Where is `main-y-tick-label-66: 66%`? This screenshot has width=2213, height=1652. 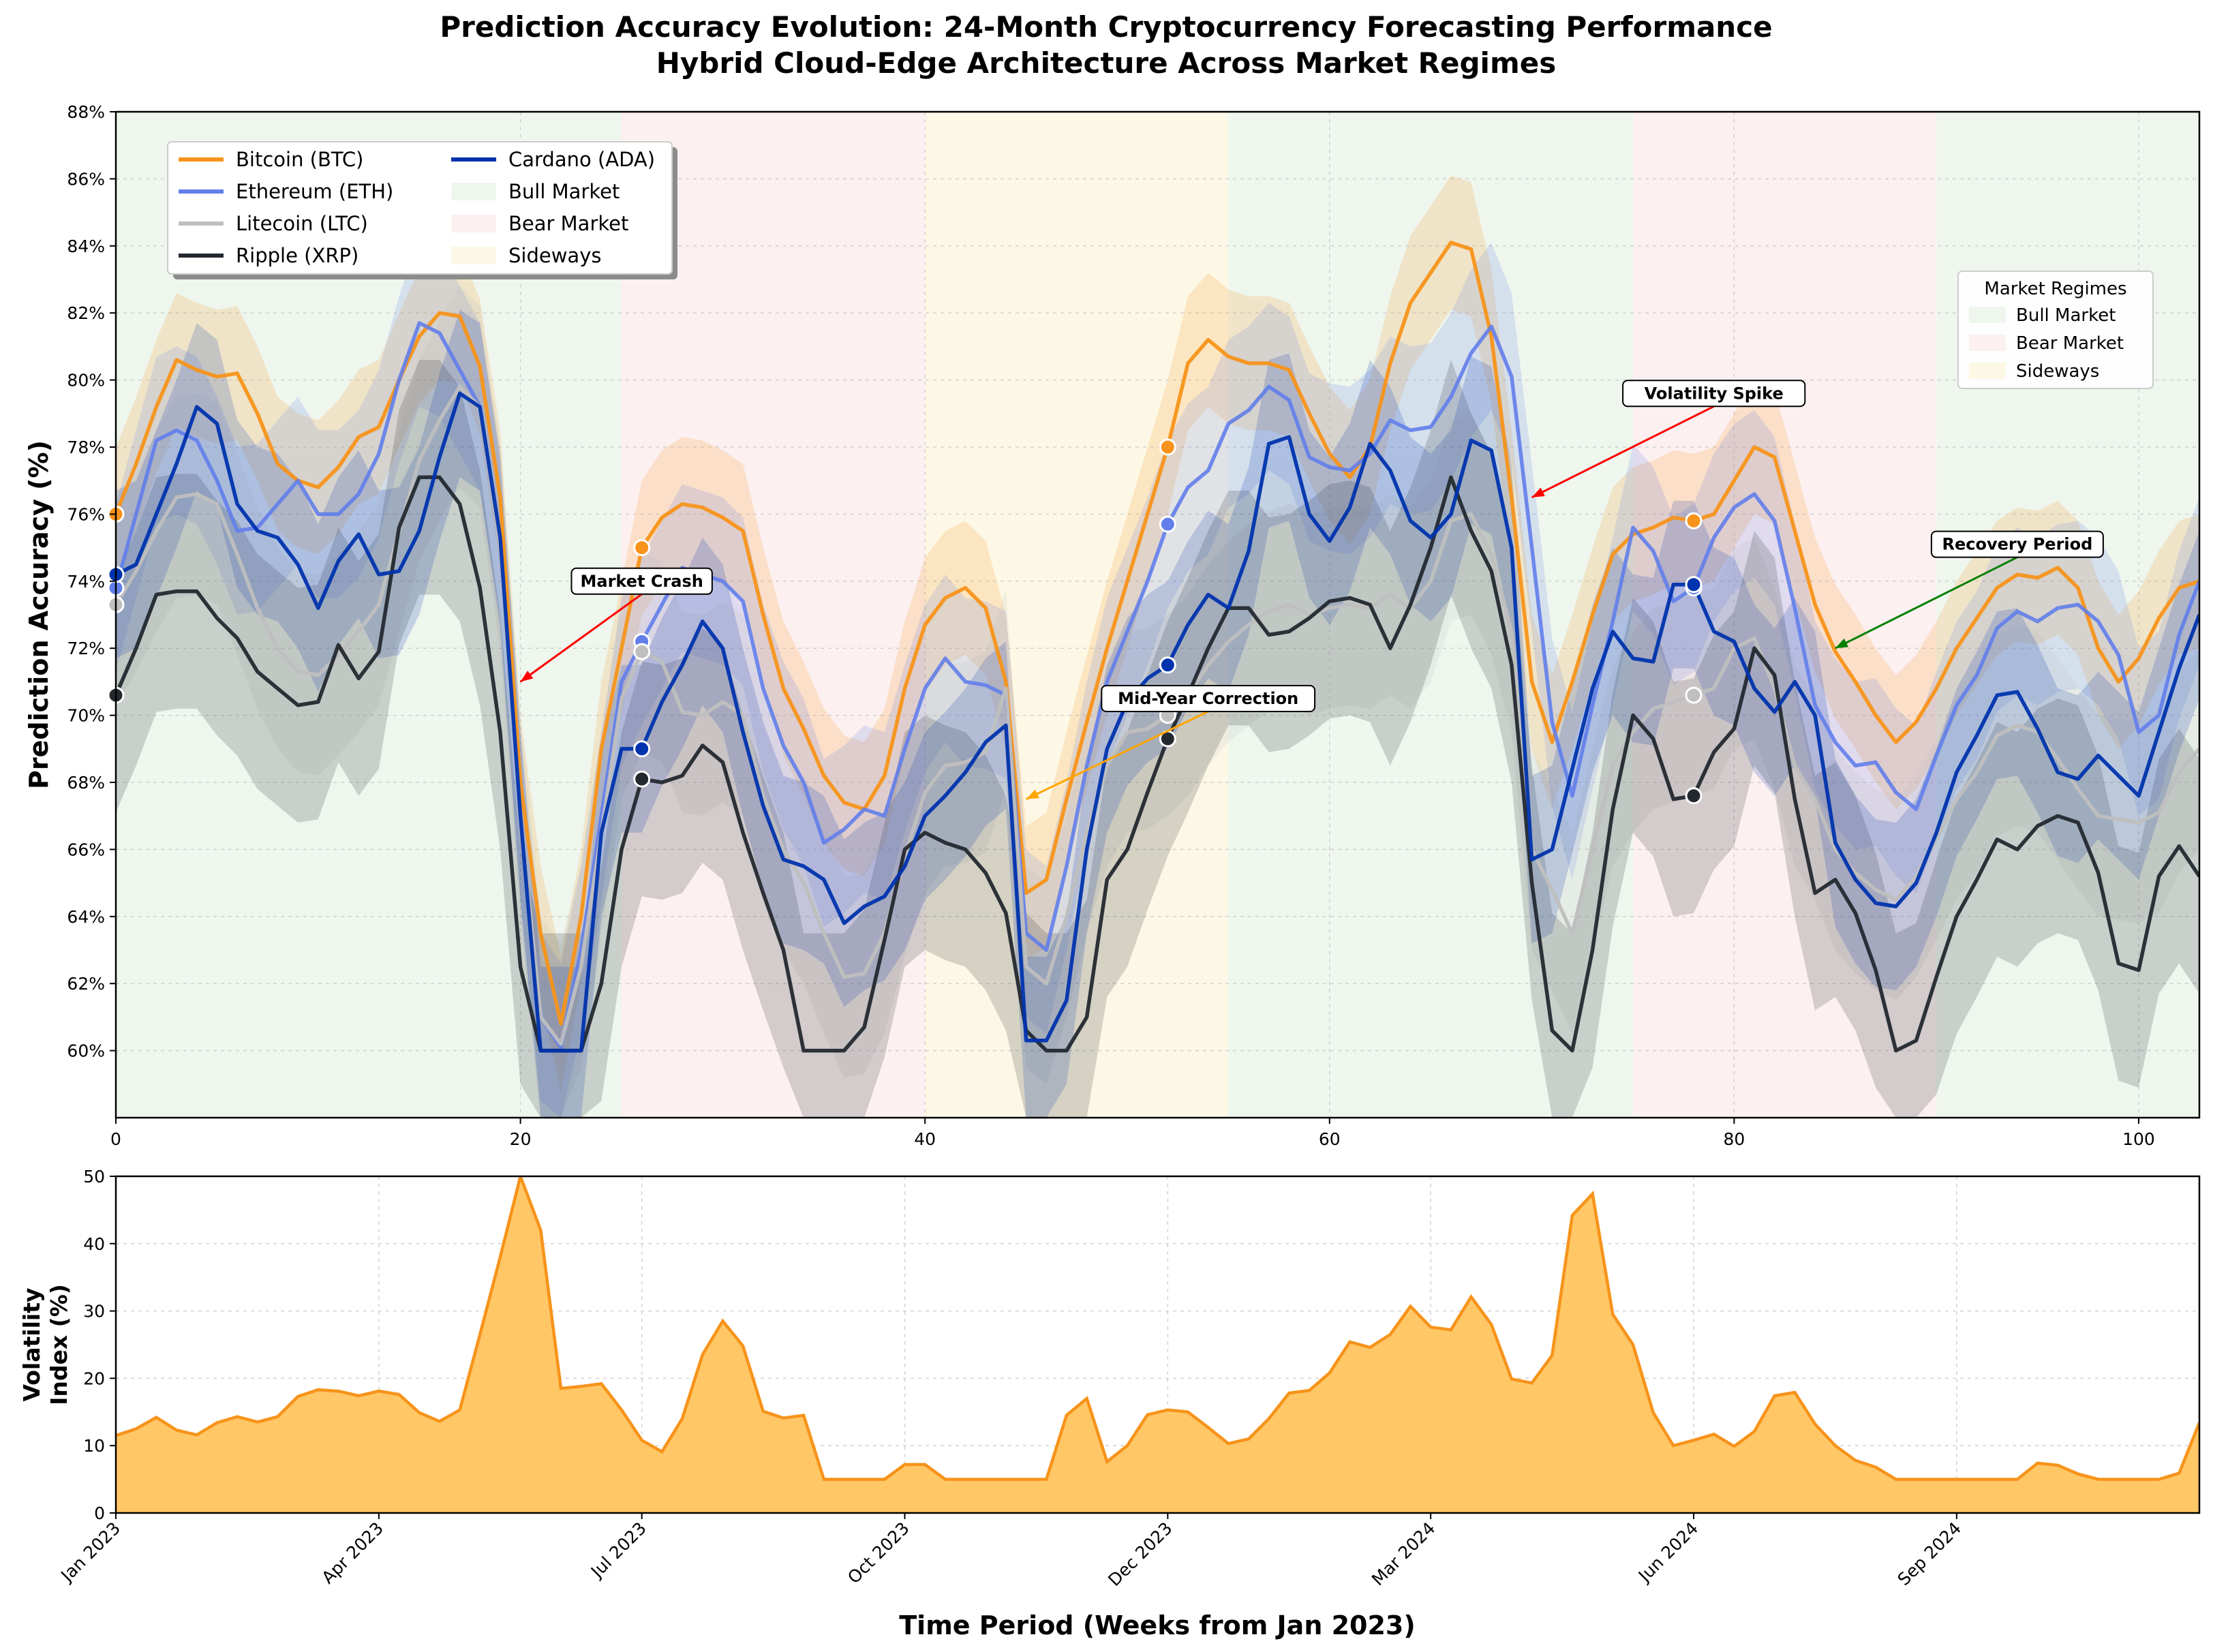
main-y-tick-label-66: 66% is located at coordinates (86, 849).